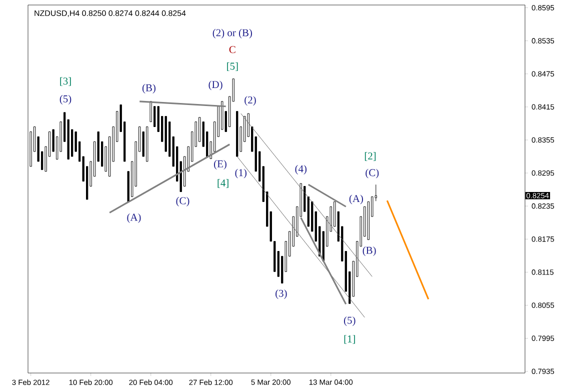  What do you see at coordinates (349, 339) in the screenshot?
I see `annotation: [1]` at bounding box center [349, 339].